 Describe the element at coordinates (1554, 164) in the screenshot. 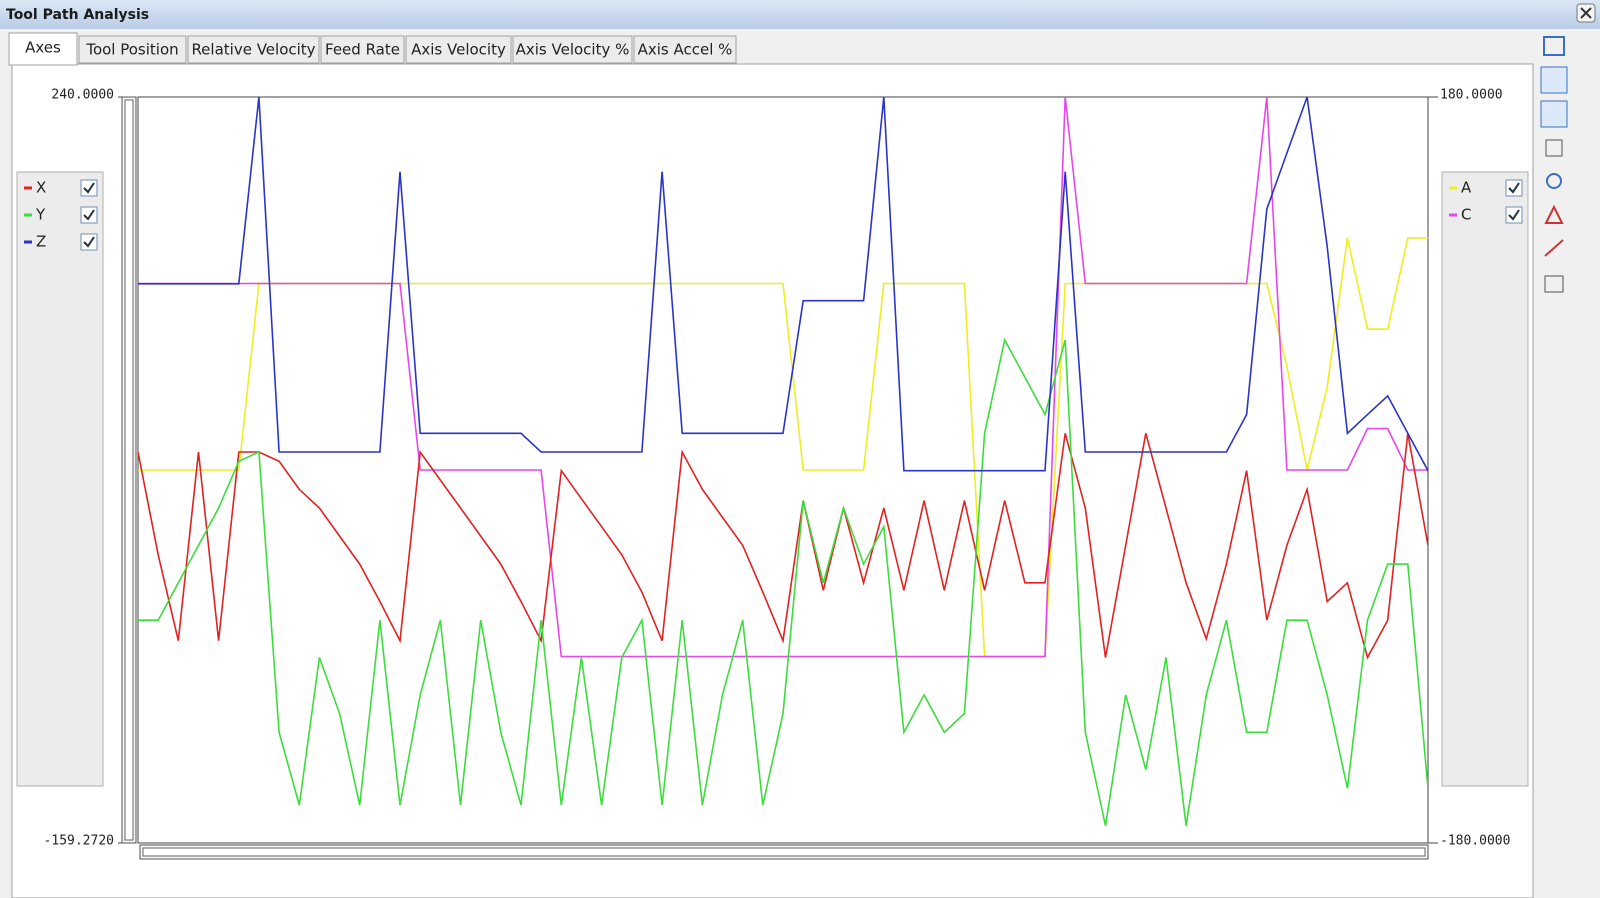

I see `toolbar` at that location.